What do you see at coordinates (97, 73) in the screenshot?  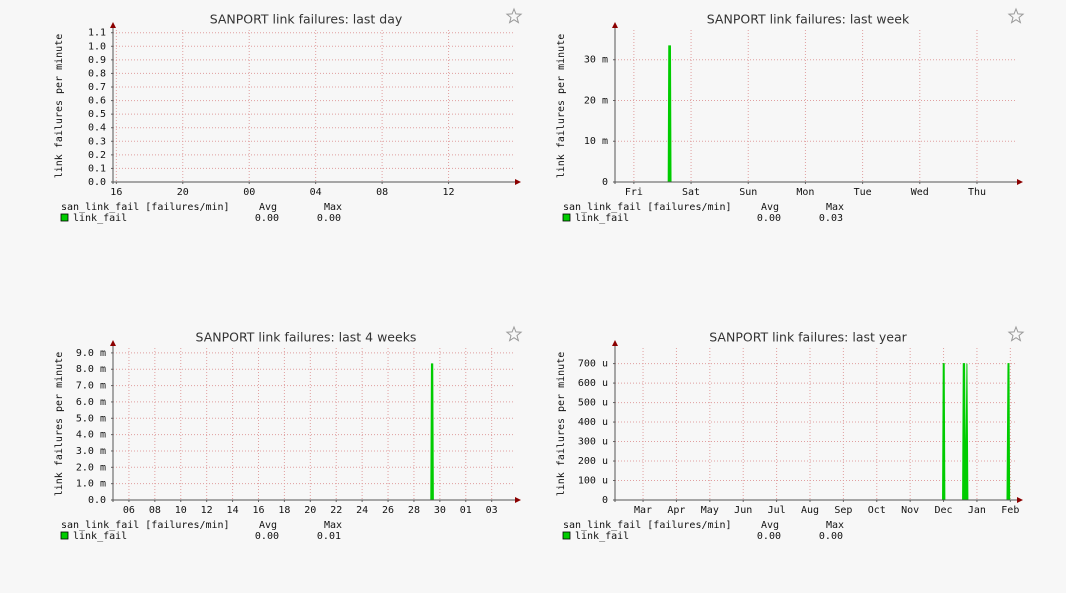 I see `y-tick-label: 0.8` at bounding box center [97, 73].